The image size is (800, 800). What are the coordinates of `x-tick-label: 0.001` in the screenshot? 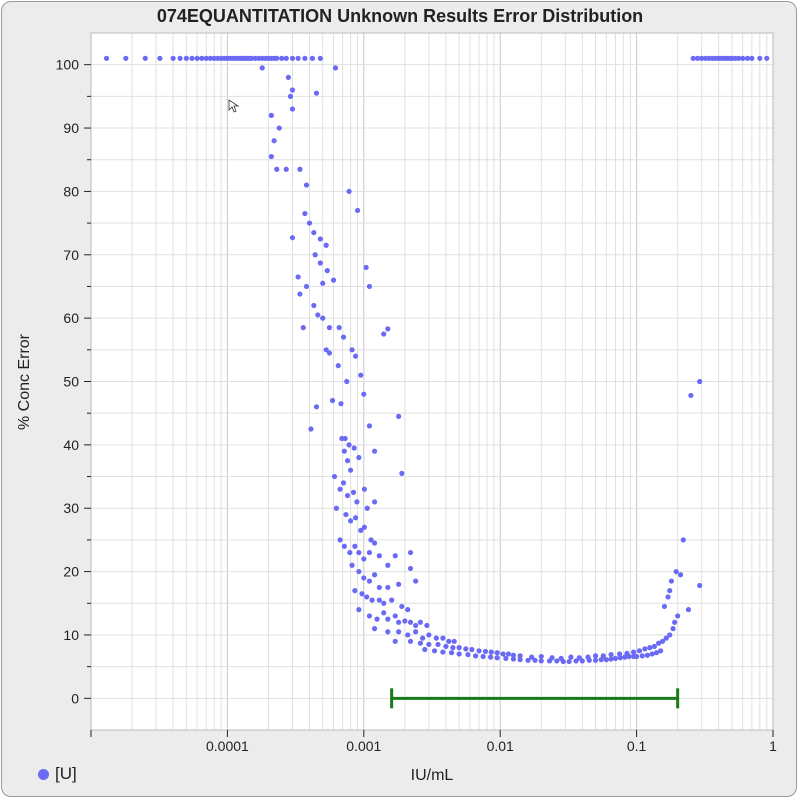 It's located at (363, 746).